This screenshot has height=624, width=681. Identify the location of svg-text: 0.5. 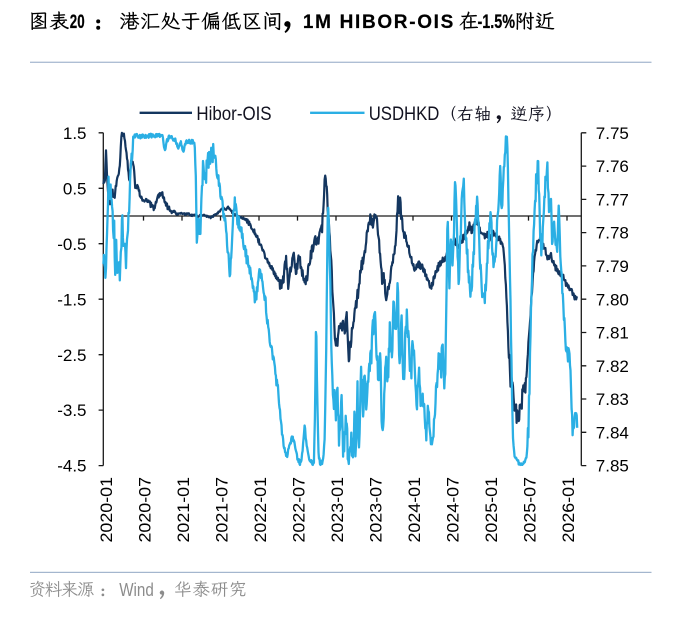
(75, 188).